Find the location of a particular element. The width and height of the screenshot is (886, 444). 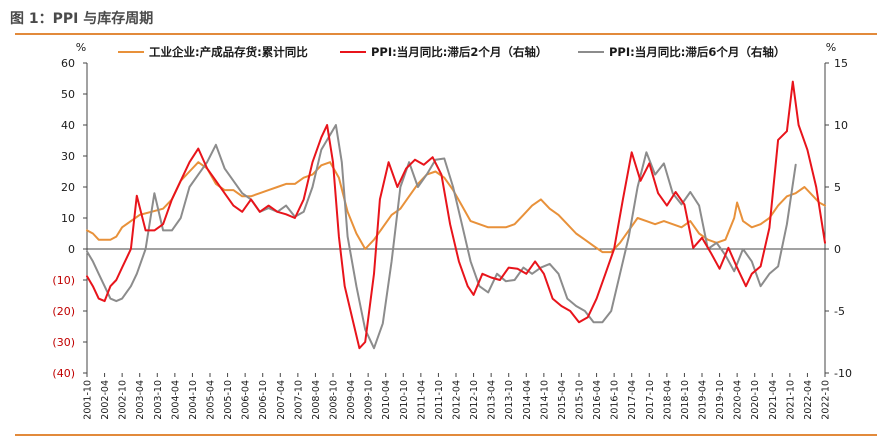

right-tick-label: 10 is located at coordinates (841, 125).